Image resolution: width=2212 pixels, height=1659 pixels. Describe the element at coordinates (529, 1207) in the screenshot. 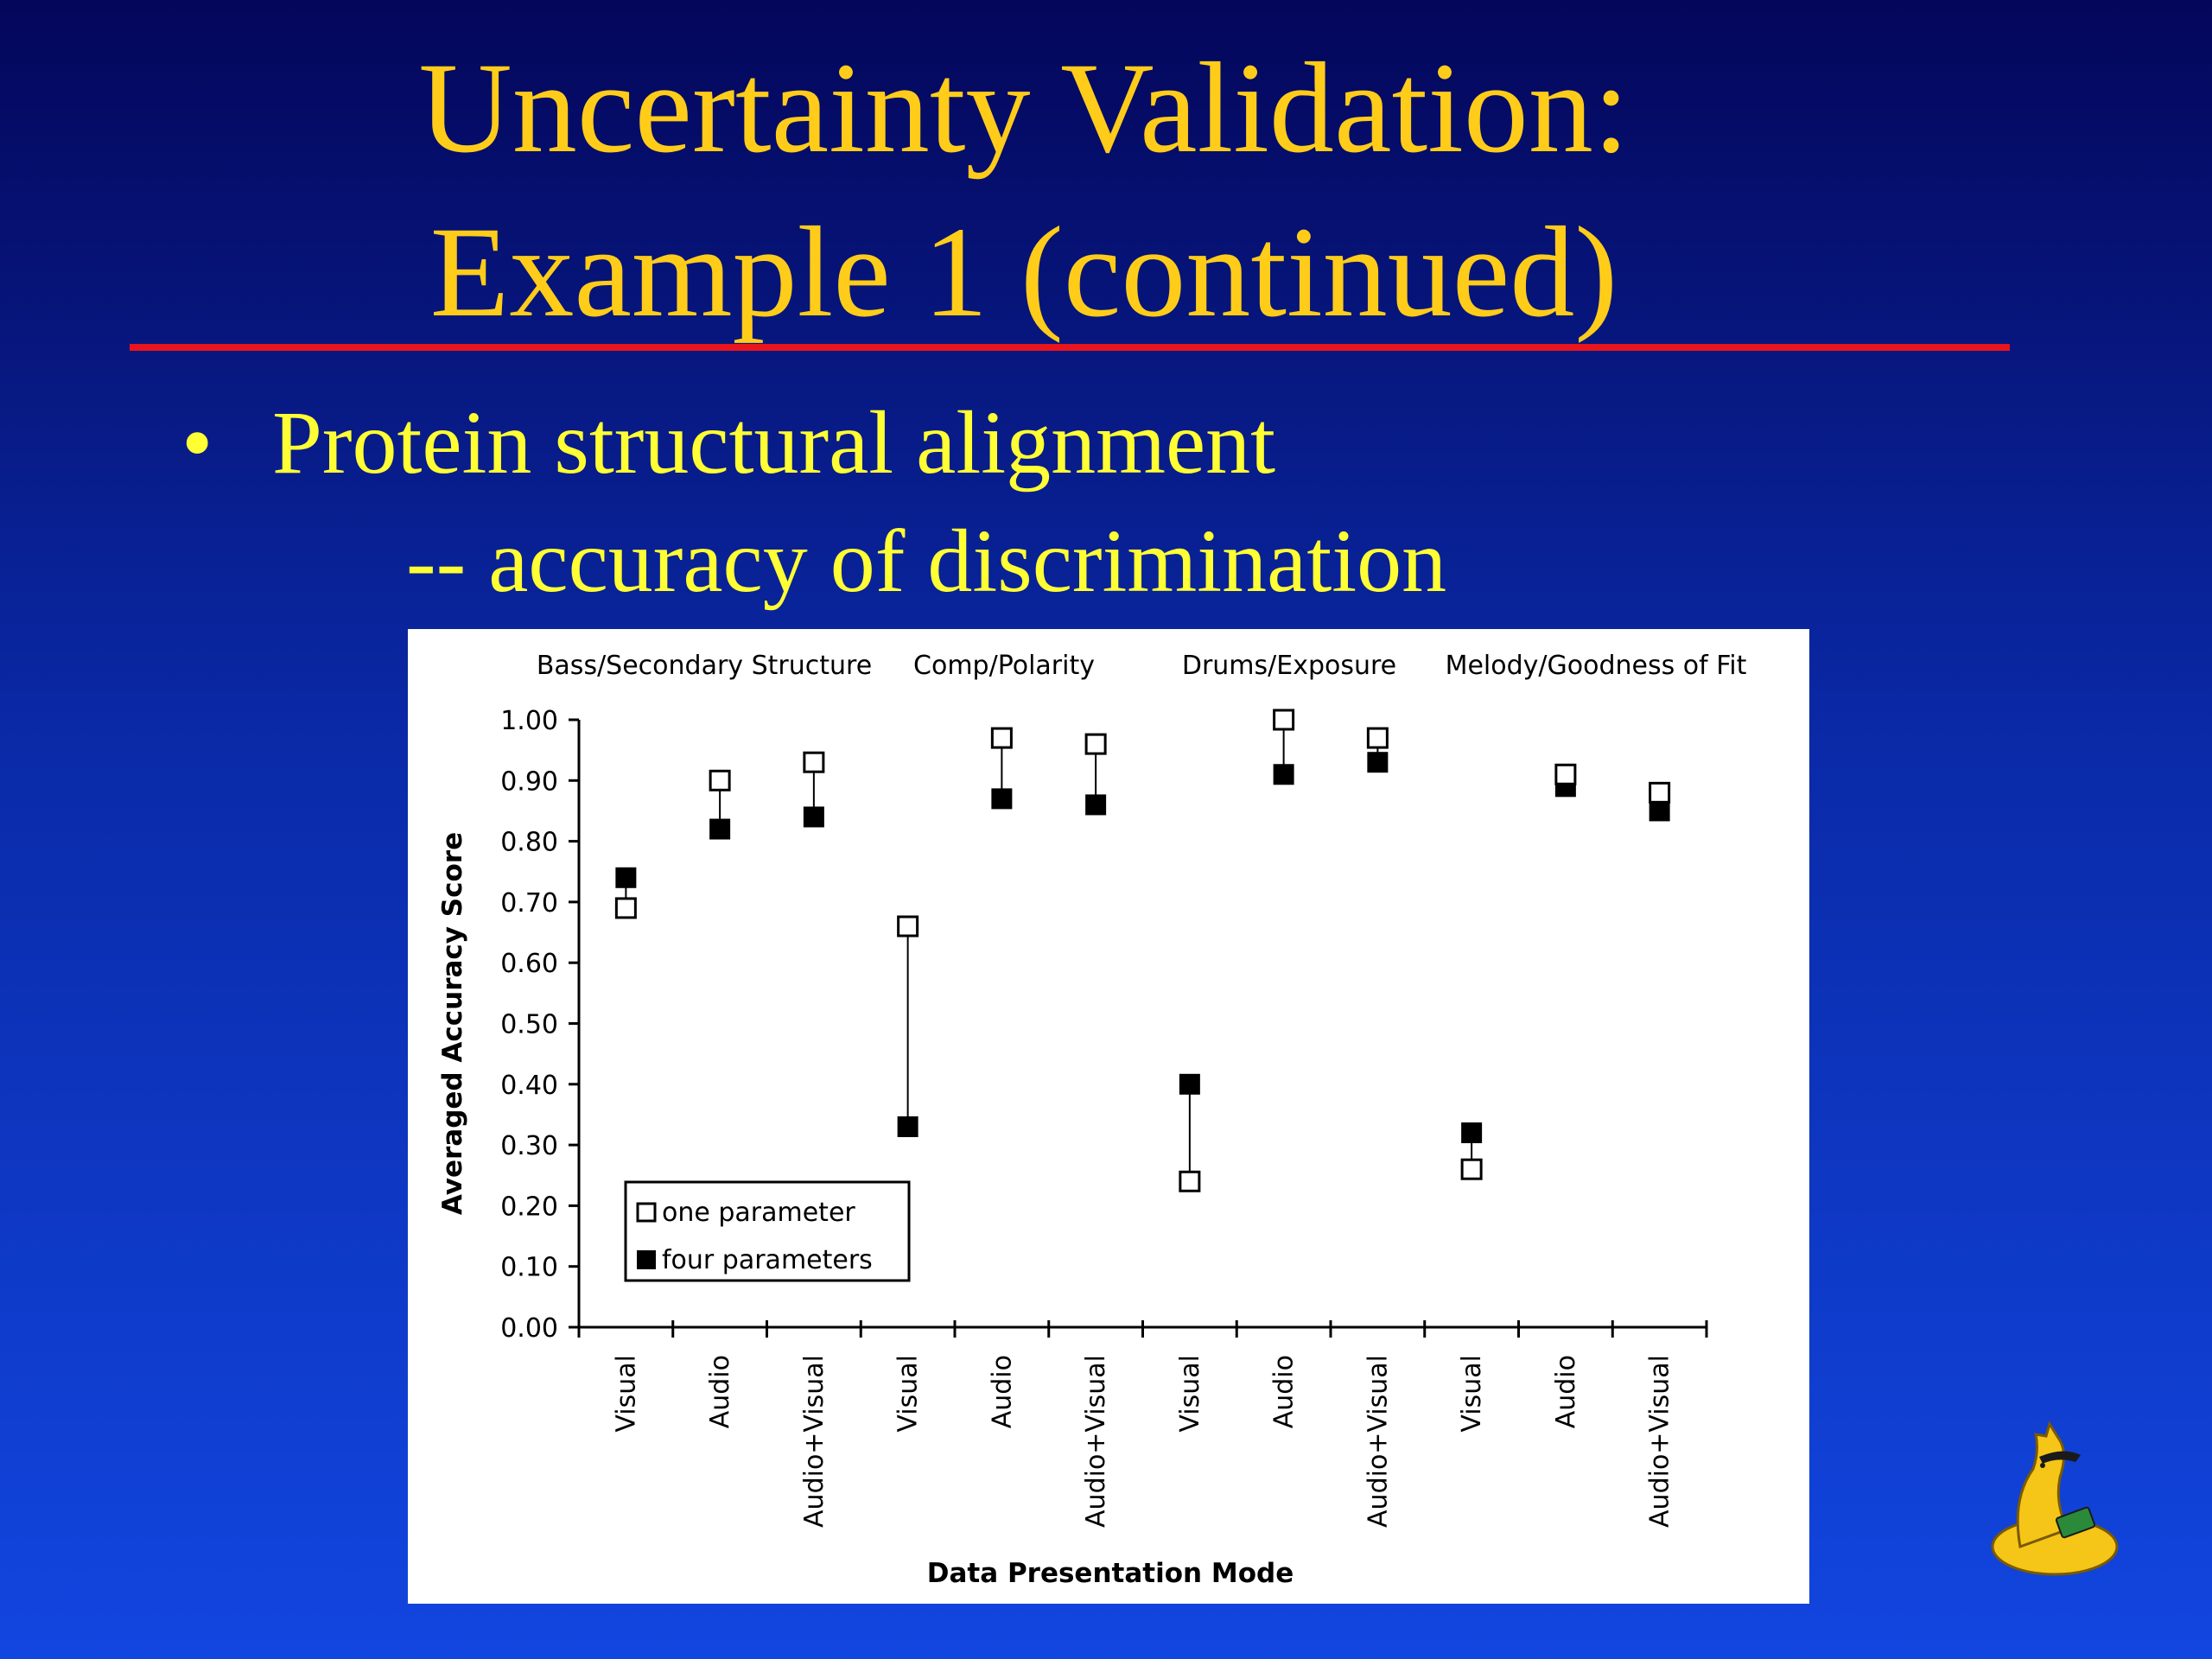

I see `y-tick-label: 0.20` at that location.